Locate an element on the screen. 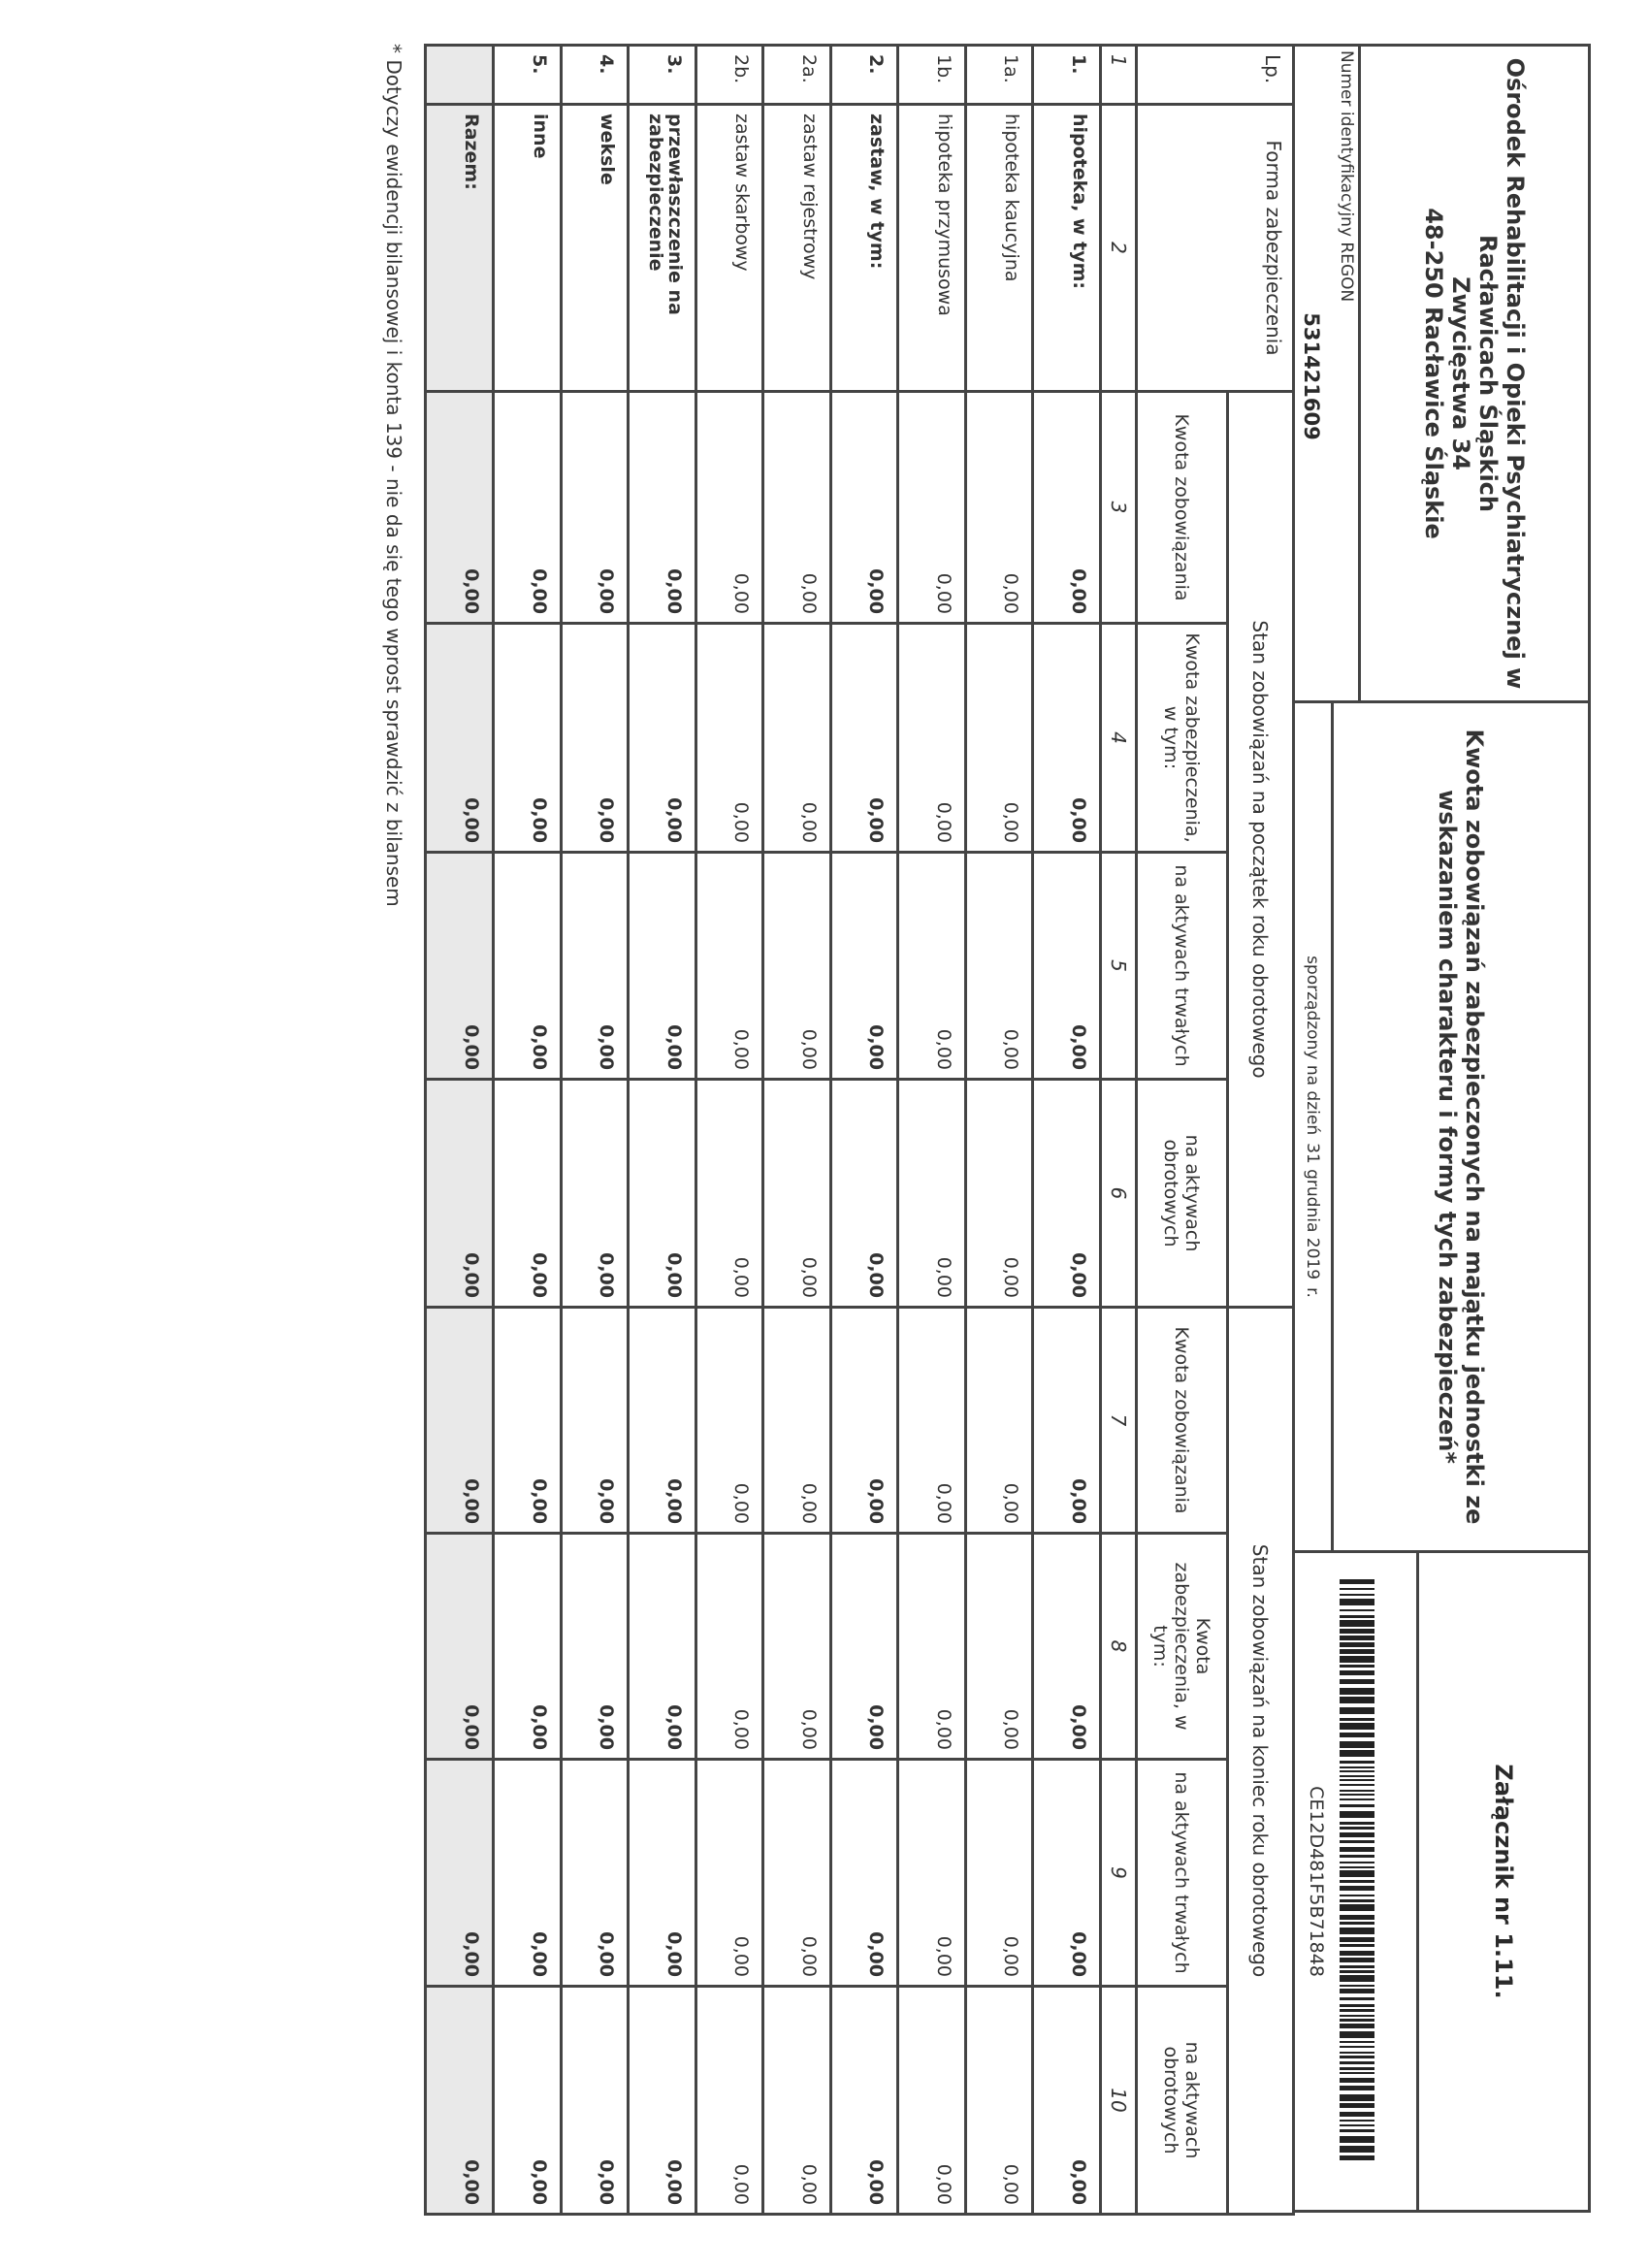 This screenshot has height=2268, width=1649. row-form-label: inne is located at coordinates (528, 248).